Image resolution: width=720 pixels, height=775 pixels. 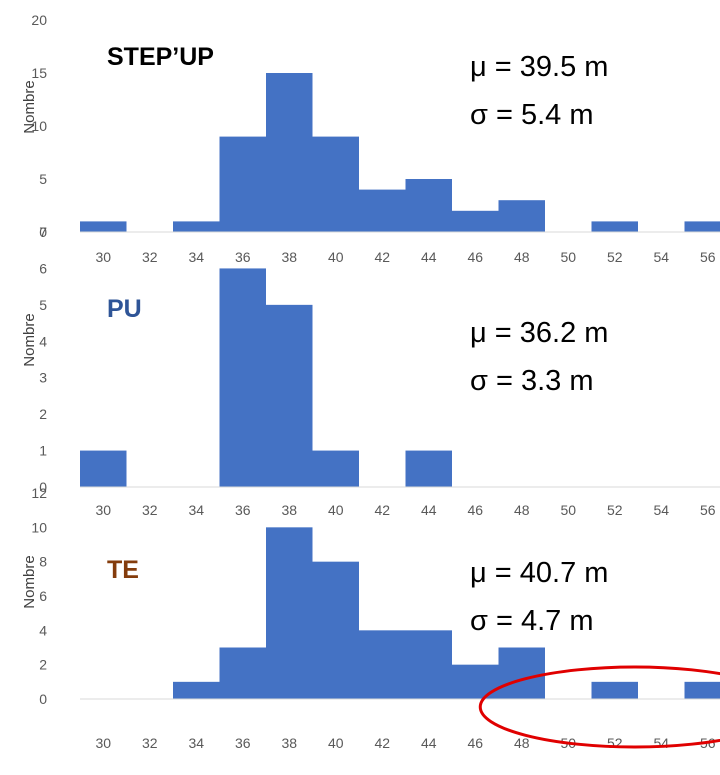 I want to click on std-annotation: σ = 5.4 m, so click(x=531, y=115).